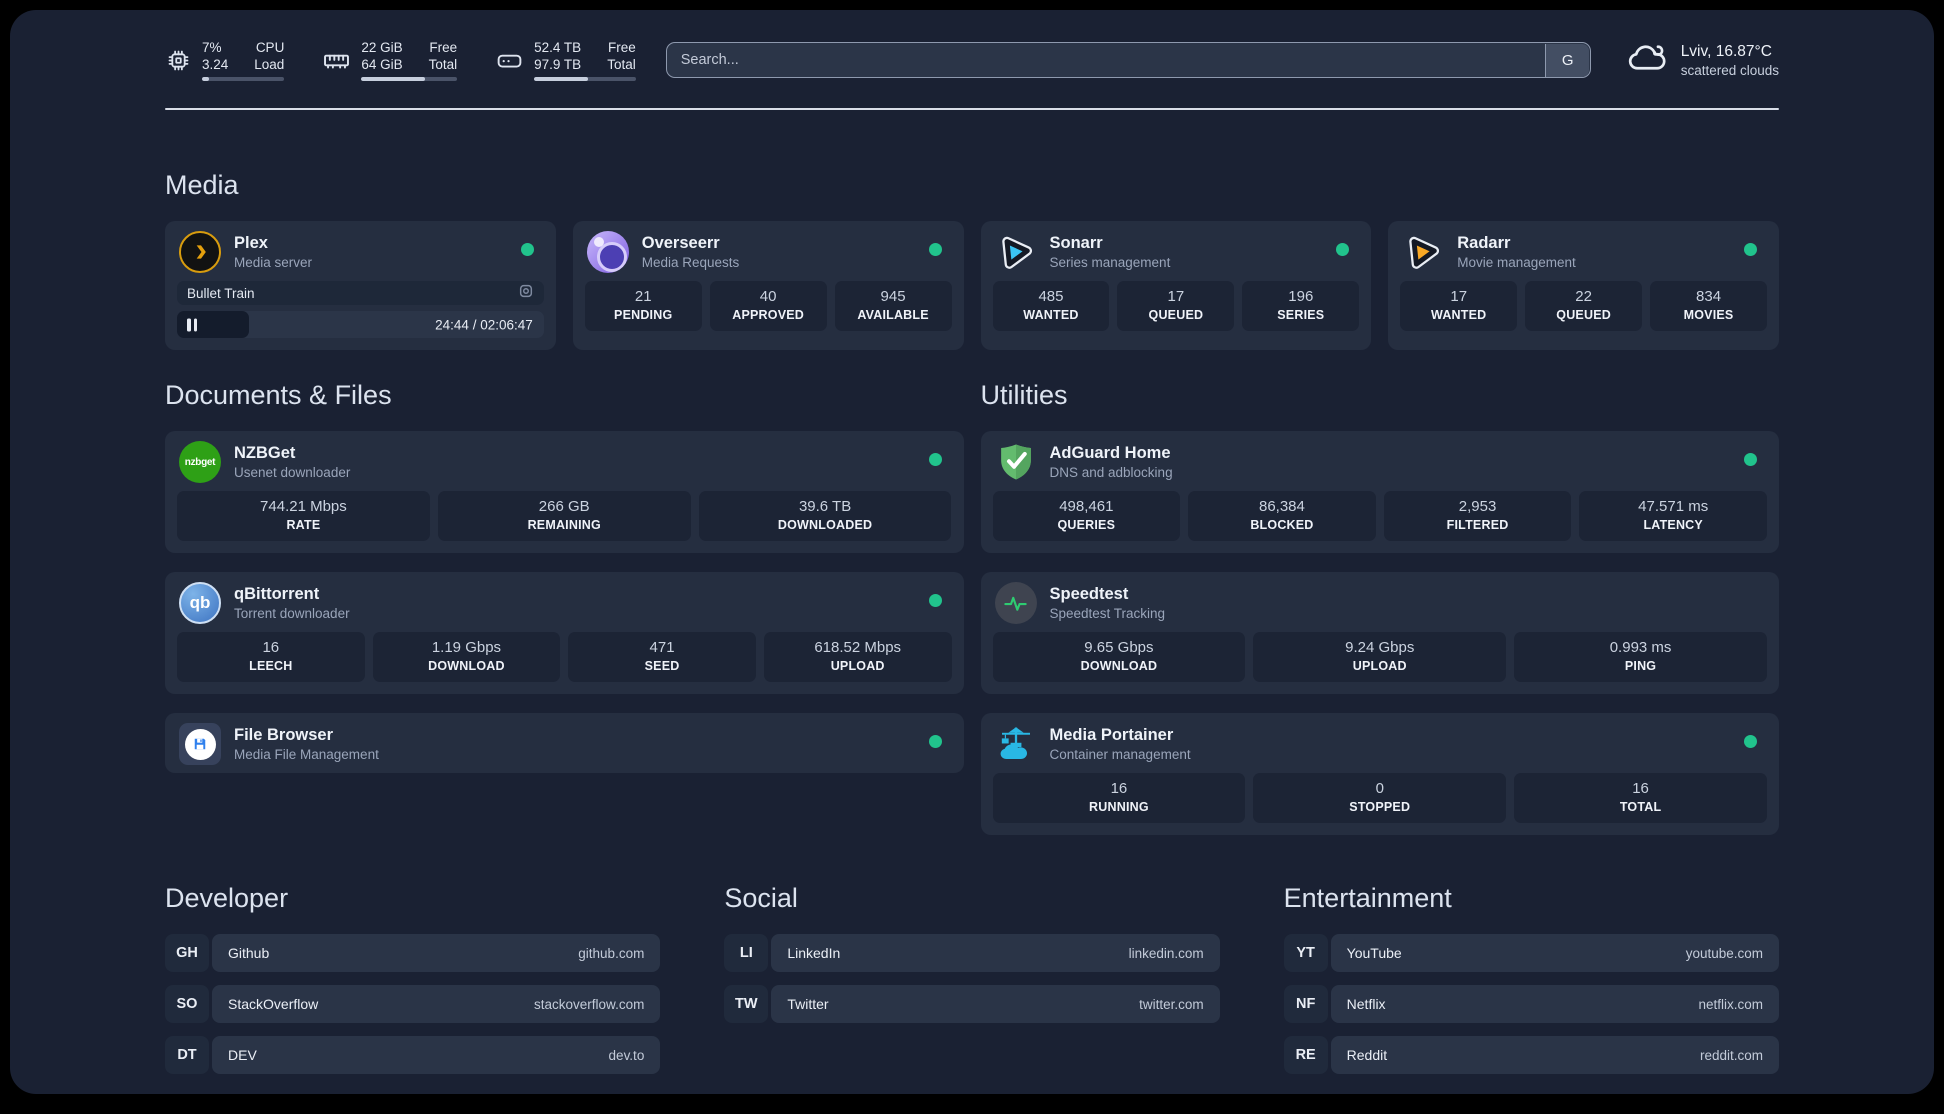 The height and width of the screenshot is (1114, 1944). What do you see at coordinates (808, 1004) in the screenshot?
I see `bookmark-name: Twitter` at bounding box center [808, 1004].